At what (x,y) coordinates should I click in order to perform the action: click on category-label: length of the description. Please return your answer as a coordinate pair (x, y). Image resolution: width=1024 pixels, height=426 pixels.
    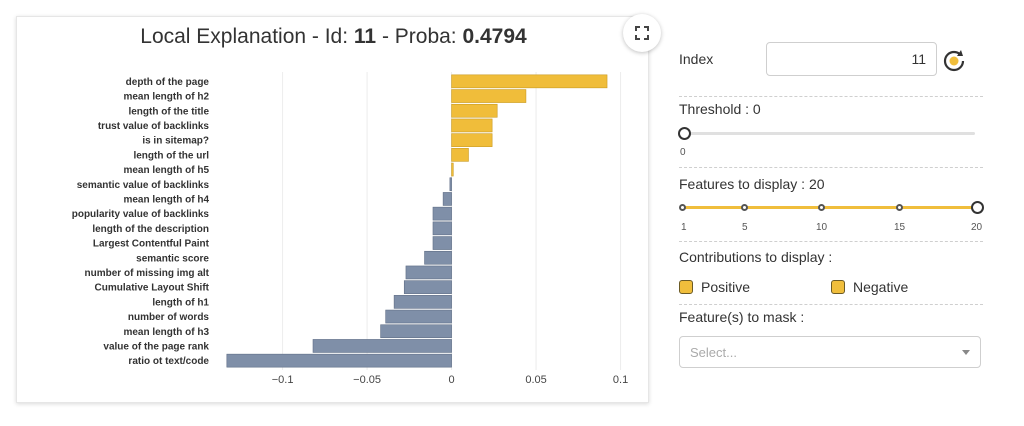
    Looking at the image, I should click on (150, 229).